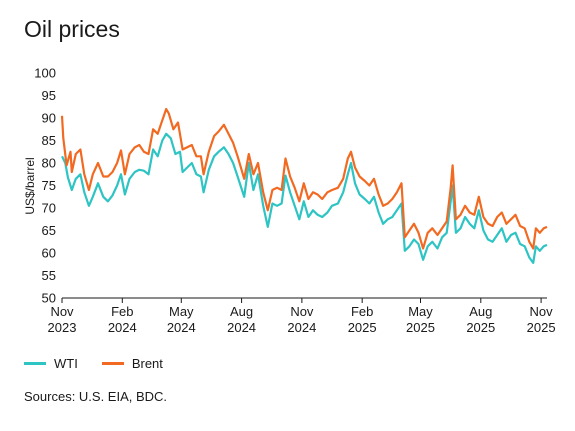  Describe the element at coordinates (49, 185) in the screenshot. I see `y-tick-label: 75` at that location.